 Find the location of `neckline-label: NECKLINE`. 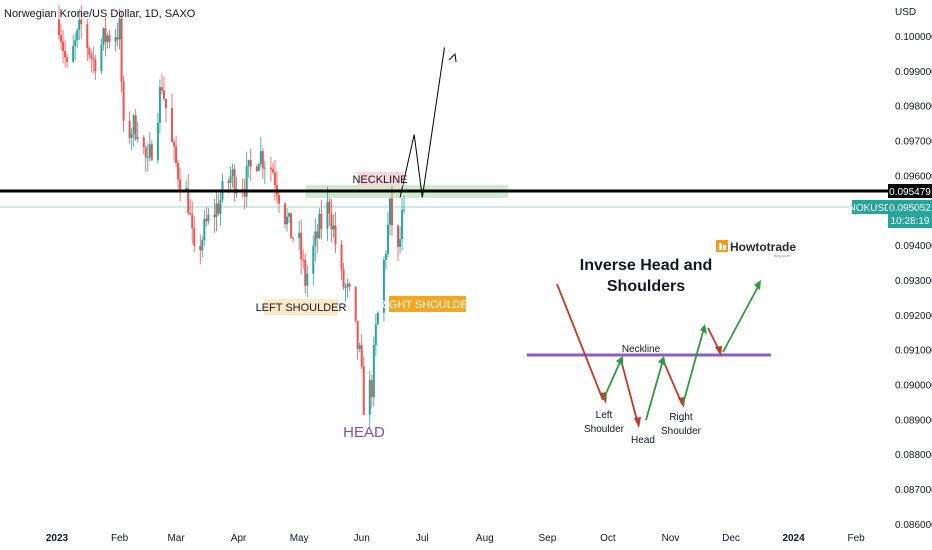

neckline-label: NECKLINE is located at coordinates (379, 180).